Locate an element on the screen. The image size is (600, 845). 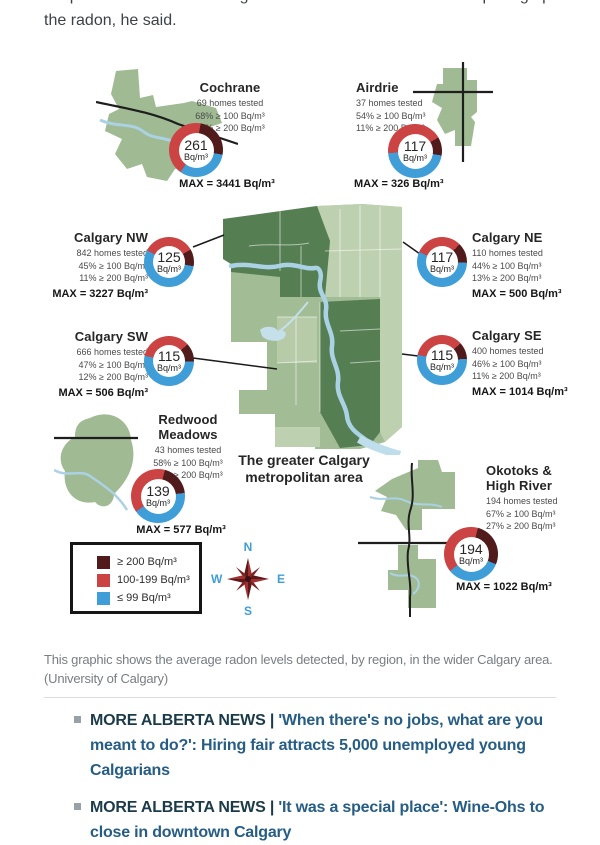
region-pct200: 25% ≥ 200 Bq/m³ is located at coordinates (230, 128).